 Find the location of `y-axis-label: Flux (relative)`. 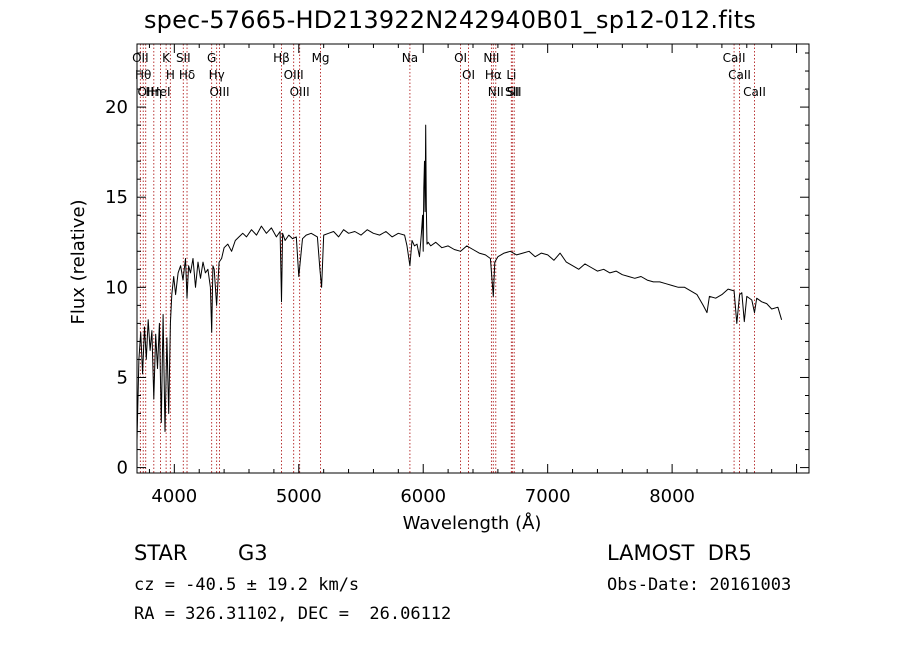

y-axis-label: Flux (relative) is located at coordinates (78, 261).